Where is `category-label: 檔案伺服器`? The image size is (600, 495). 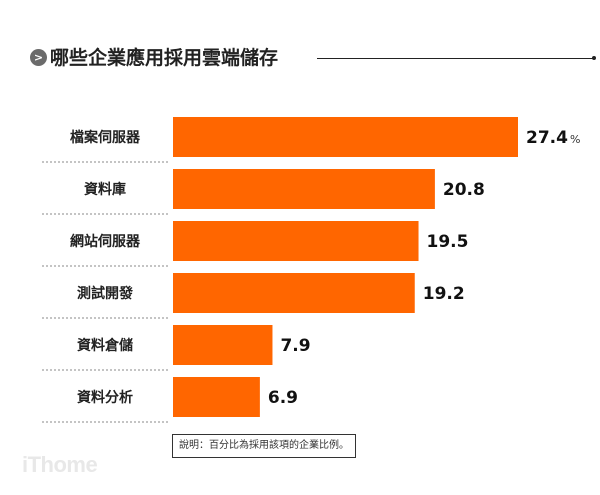 category-label: 檔案伺服器 is located at coordinates (105, 137).